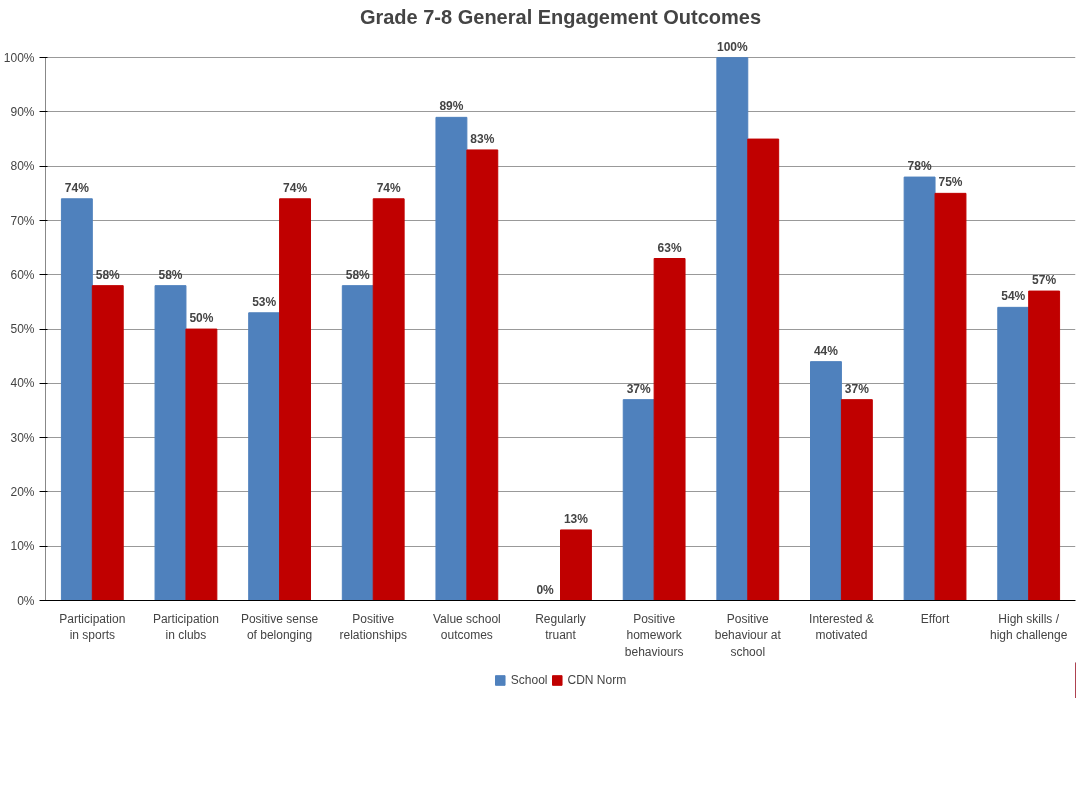 The width and height of the screenshot is (1090, 806). What do you see at coordinates (841, 627) in the screenshot?
I see `x-tick-label: Interested & motivated` at bounding box center [841, 627].